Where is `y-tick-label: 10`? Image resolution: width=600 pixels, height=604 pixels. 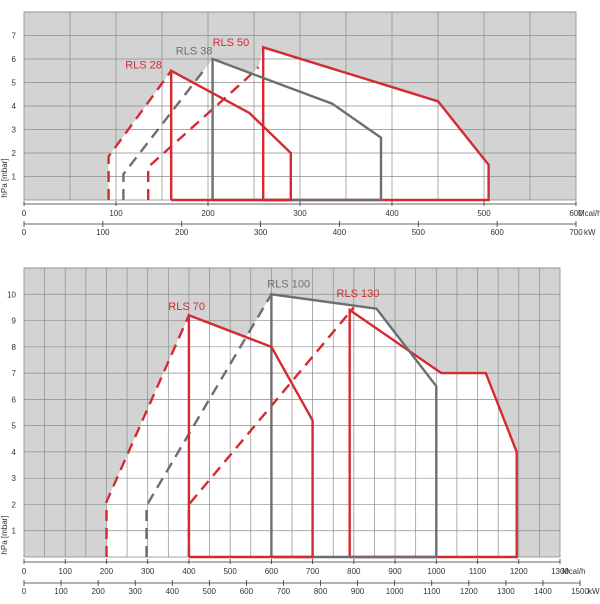 y-tick-label: 10 is located at coordinates (11, 294).